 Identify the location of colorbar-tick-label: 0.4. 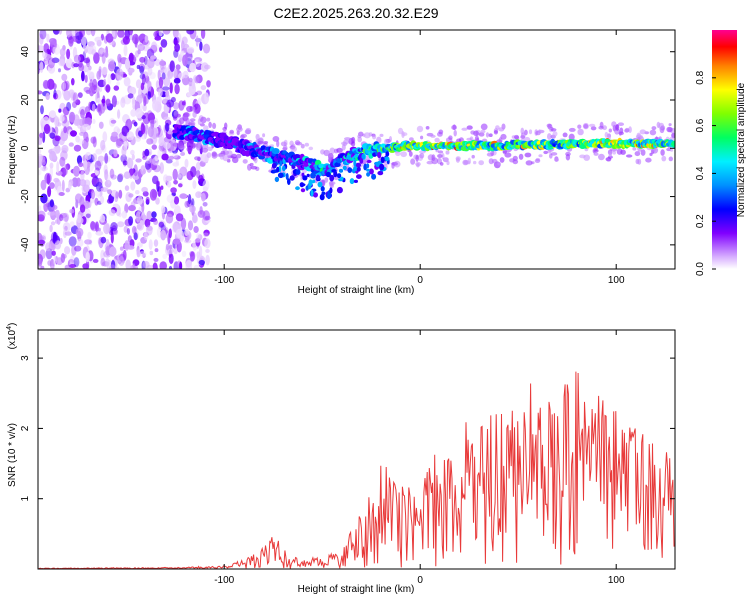
(700, 173).